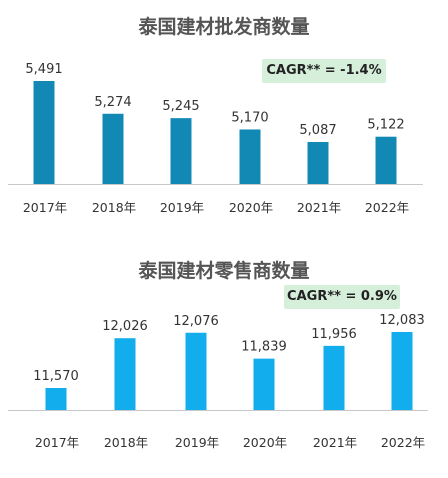 Image resolution: width=448 pixels, height=478 pixels. Describe the element at coordinates (112, 102) in the screenshot. I see `value-label: 5,274` at that location.